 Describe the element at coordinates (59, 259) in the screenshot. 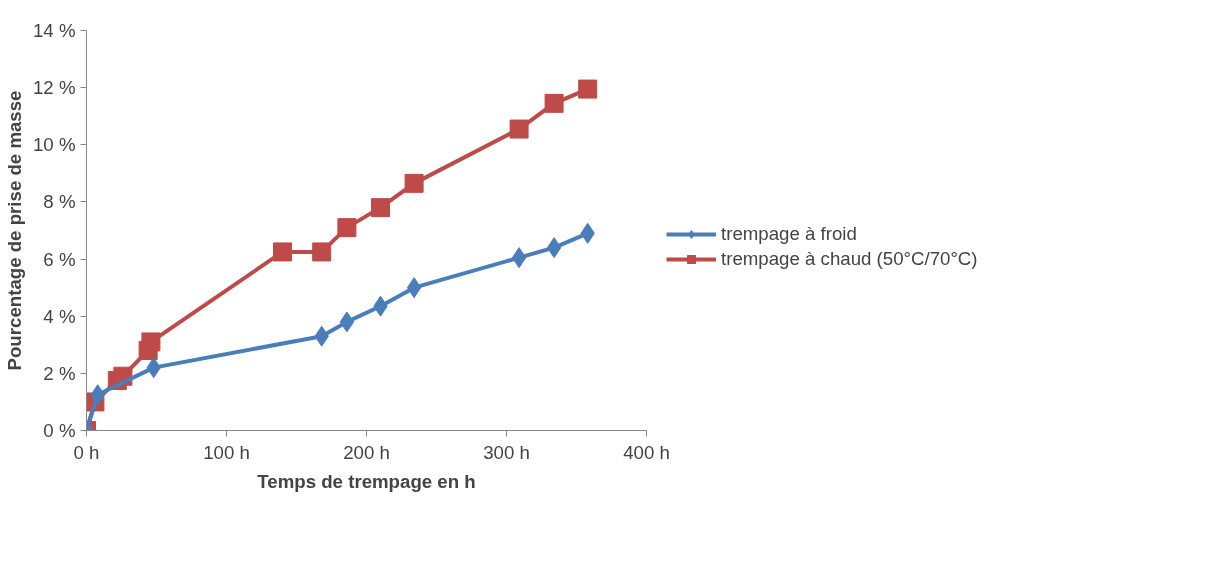

I see `y-tick-label: 6 %` at that location.